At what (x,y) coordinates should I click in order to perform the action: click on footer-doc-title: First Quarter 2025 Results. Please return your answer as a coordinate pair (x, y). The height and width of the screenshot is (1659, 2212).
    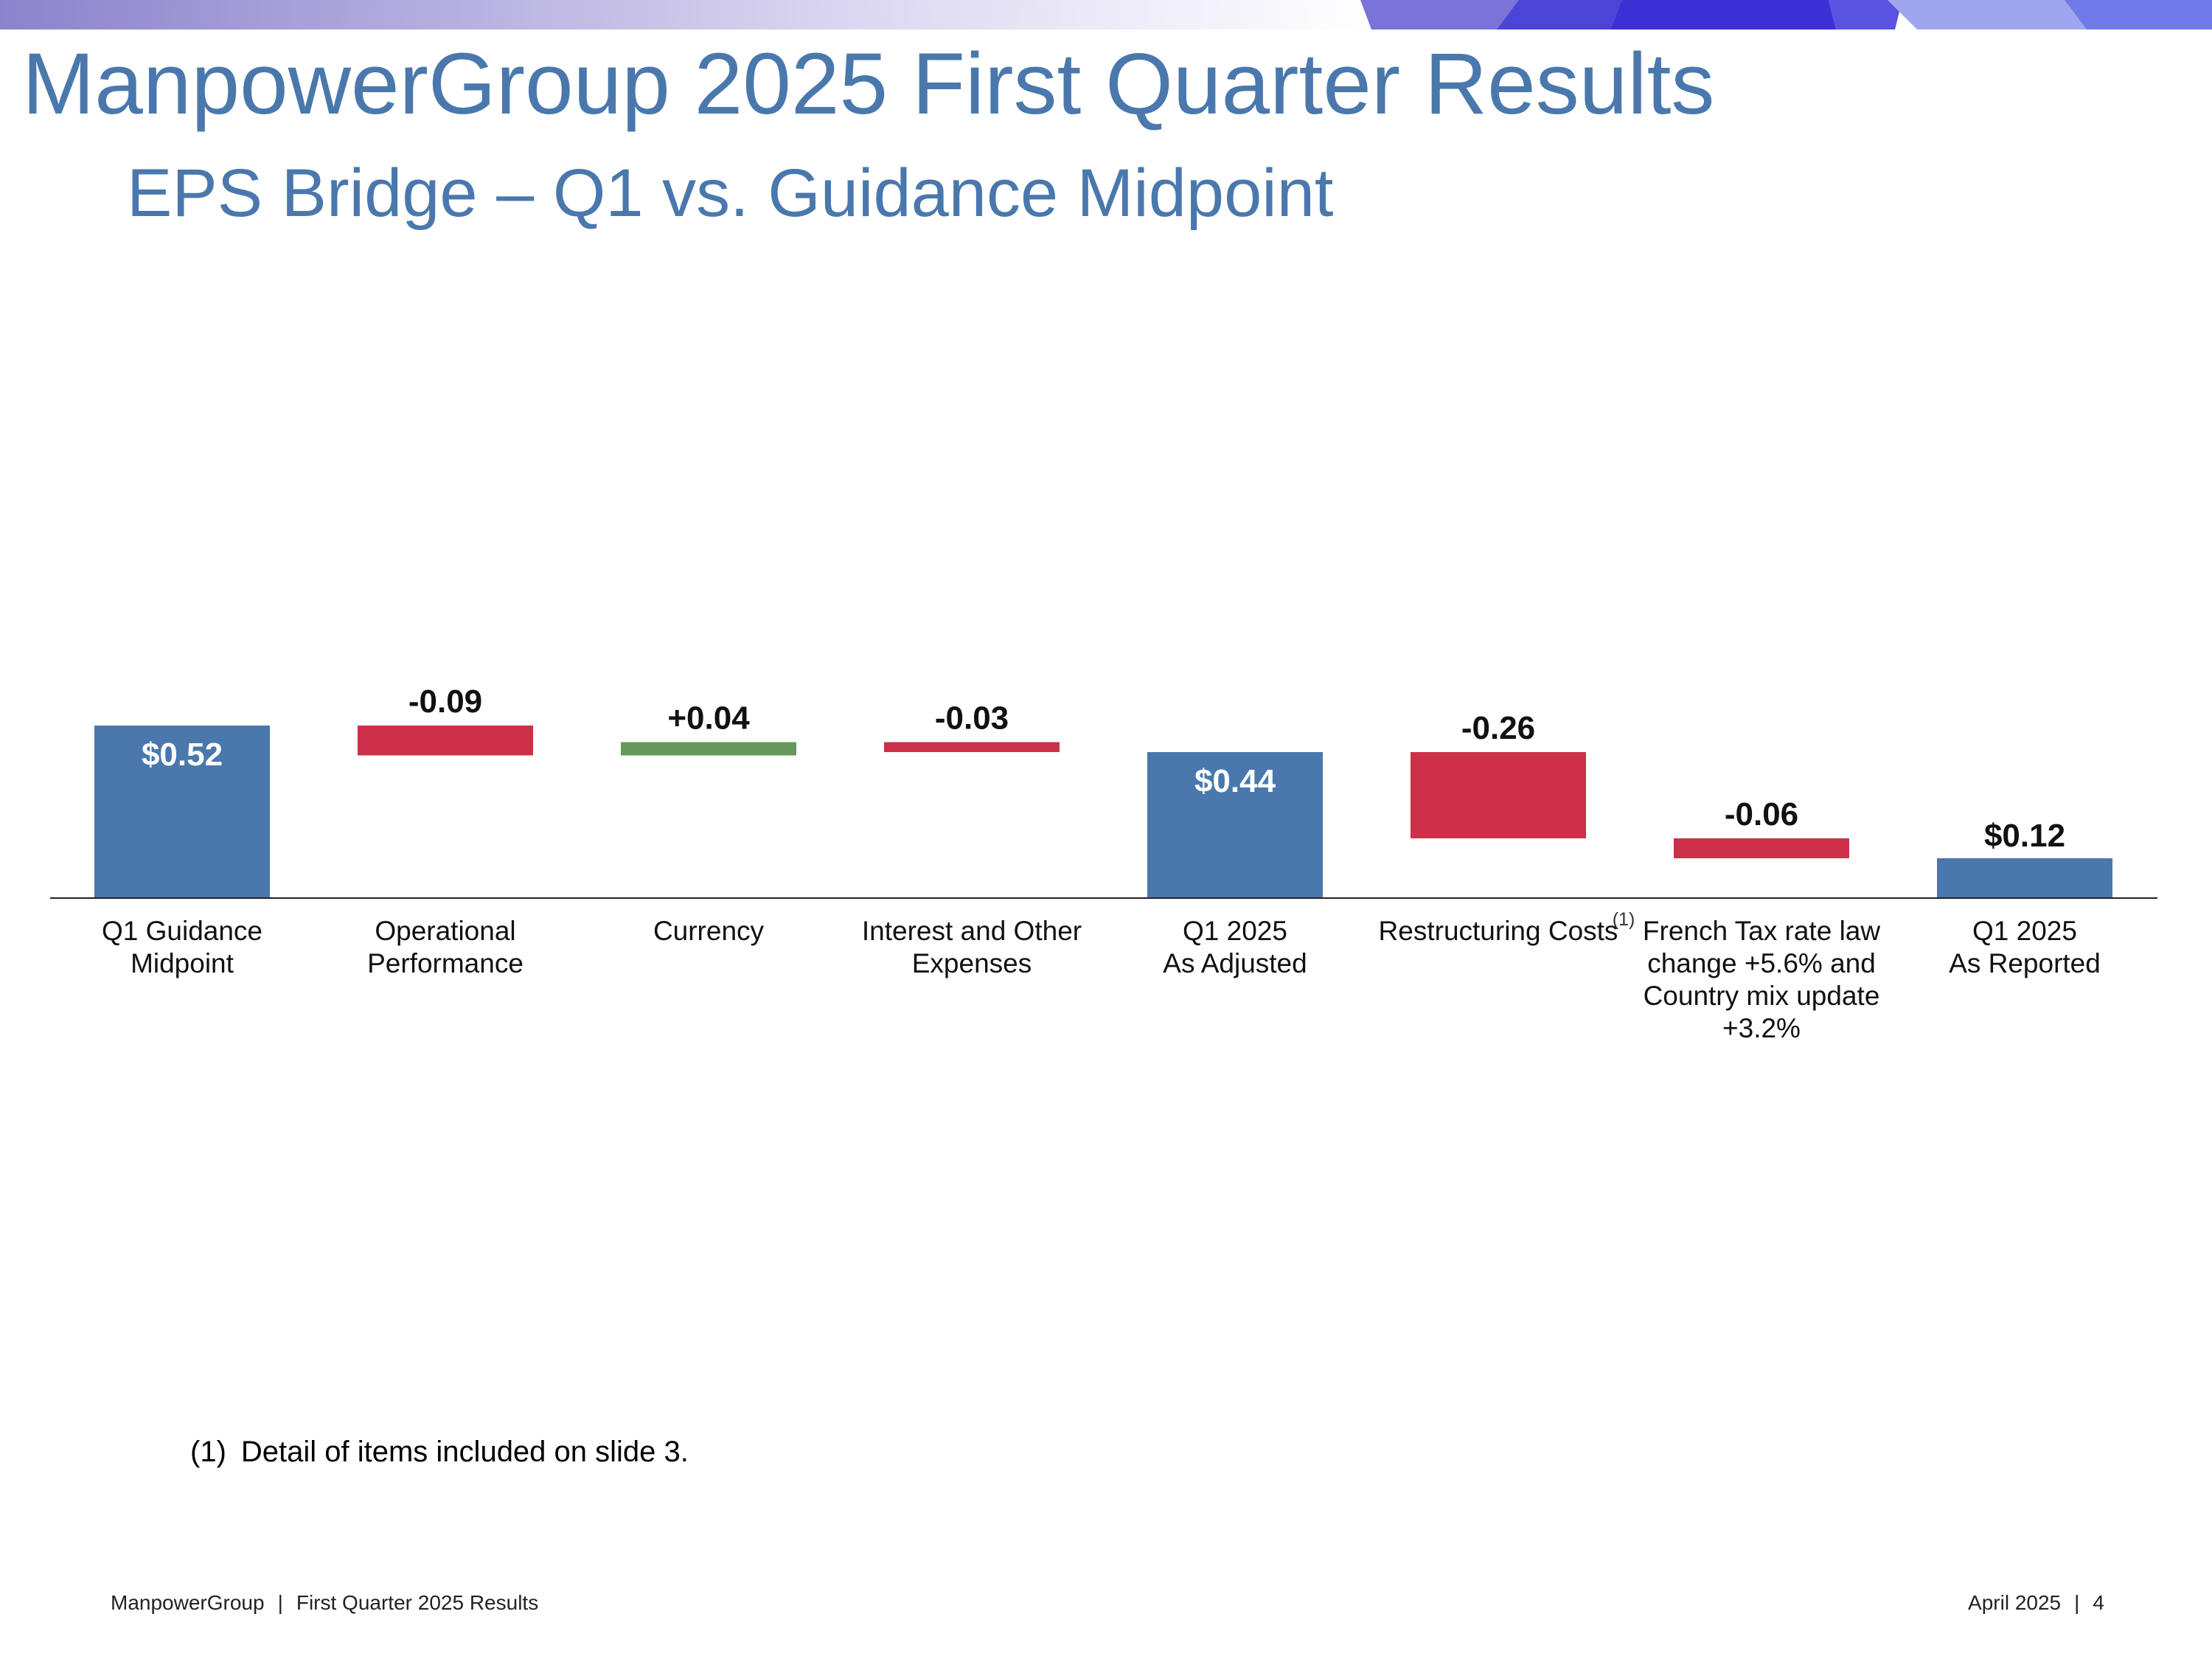
    Looking at the image, I should click on (417, 1602).